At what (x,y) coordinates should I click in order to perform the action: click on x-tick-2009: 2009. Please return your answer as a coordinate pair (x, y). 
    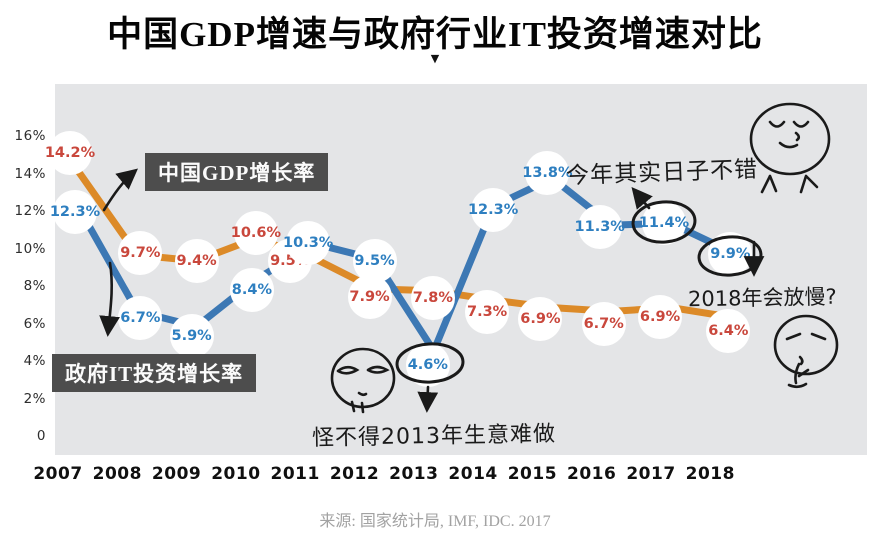
    Looking at the image, I should click on (176, 474).